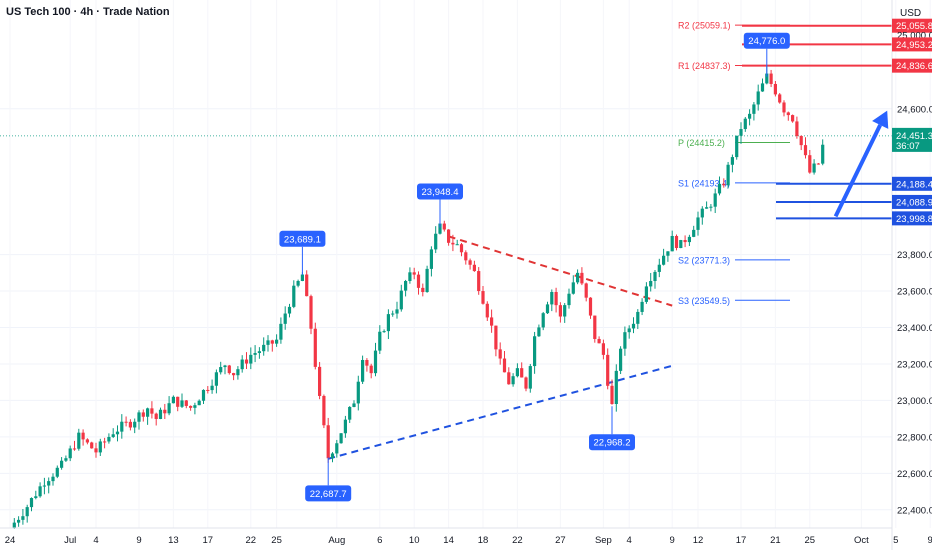  I want to click on price-marker-label: 22,968.2, so click(612, 443).